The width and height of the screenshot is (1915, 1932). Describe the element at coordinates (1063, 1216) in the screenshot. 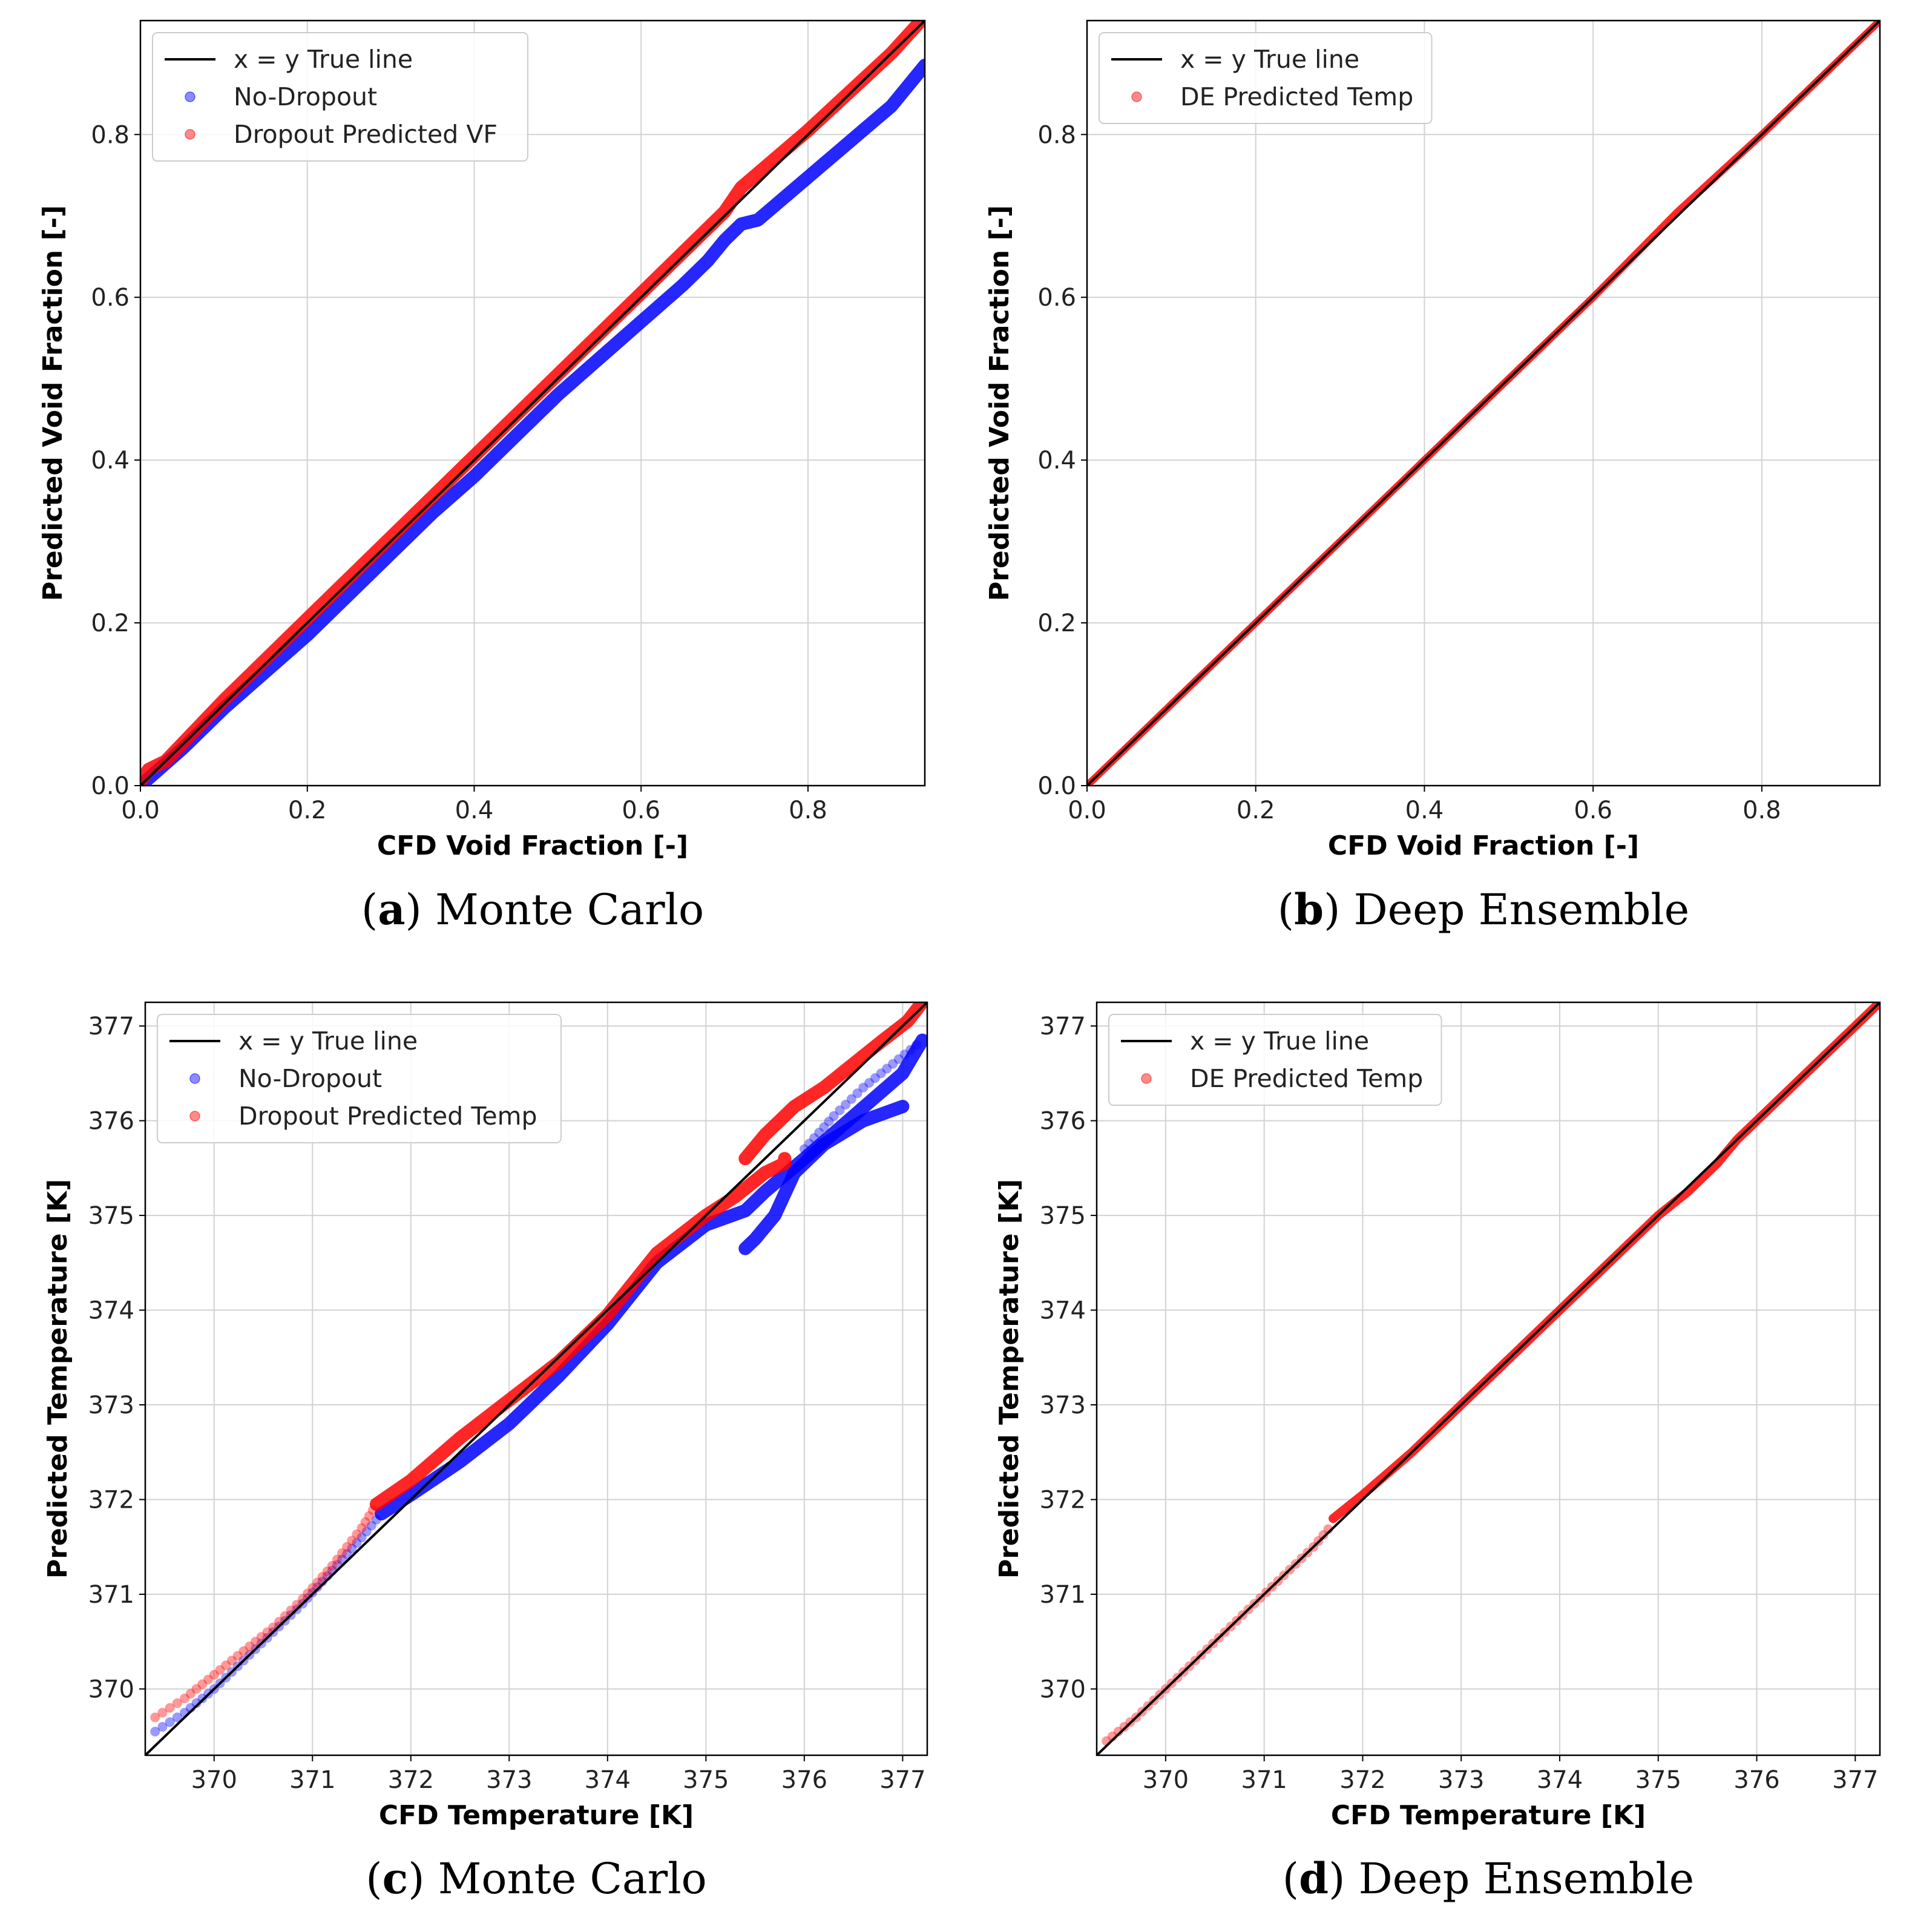

I see `y-tick-label: 375` at that location.